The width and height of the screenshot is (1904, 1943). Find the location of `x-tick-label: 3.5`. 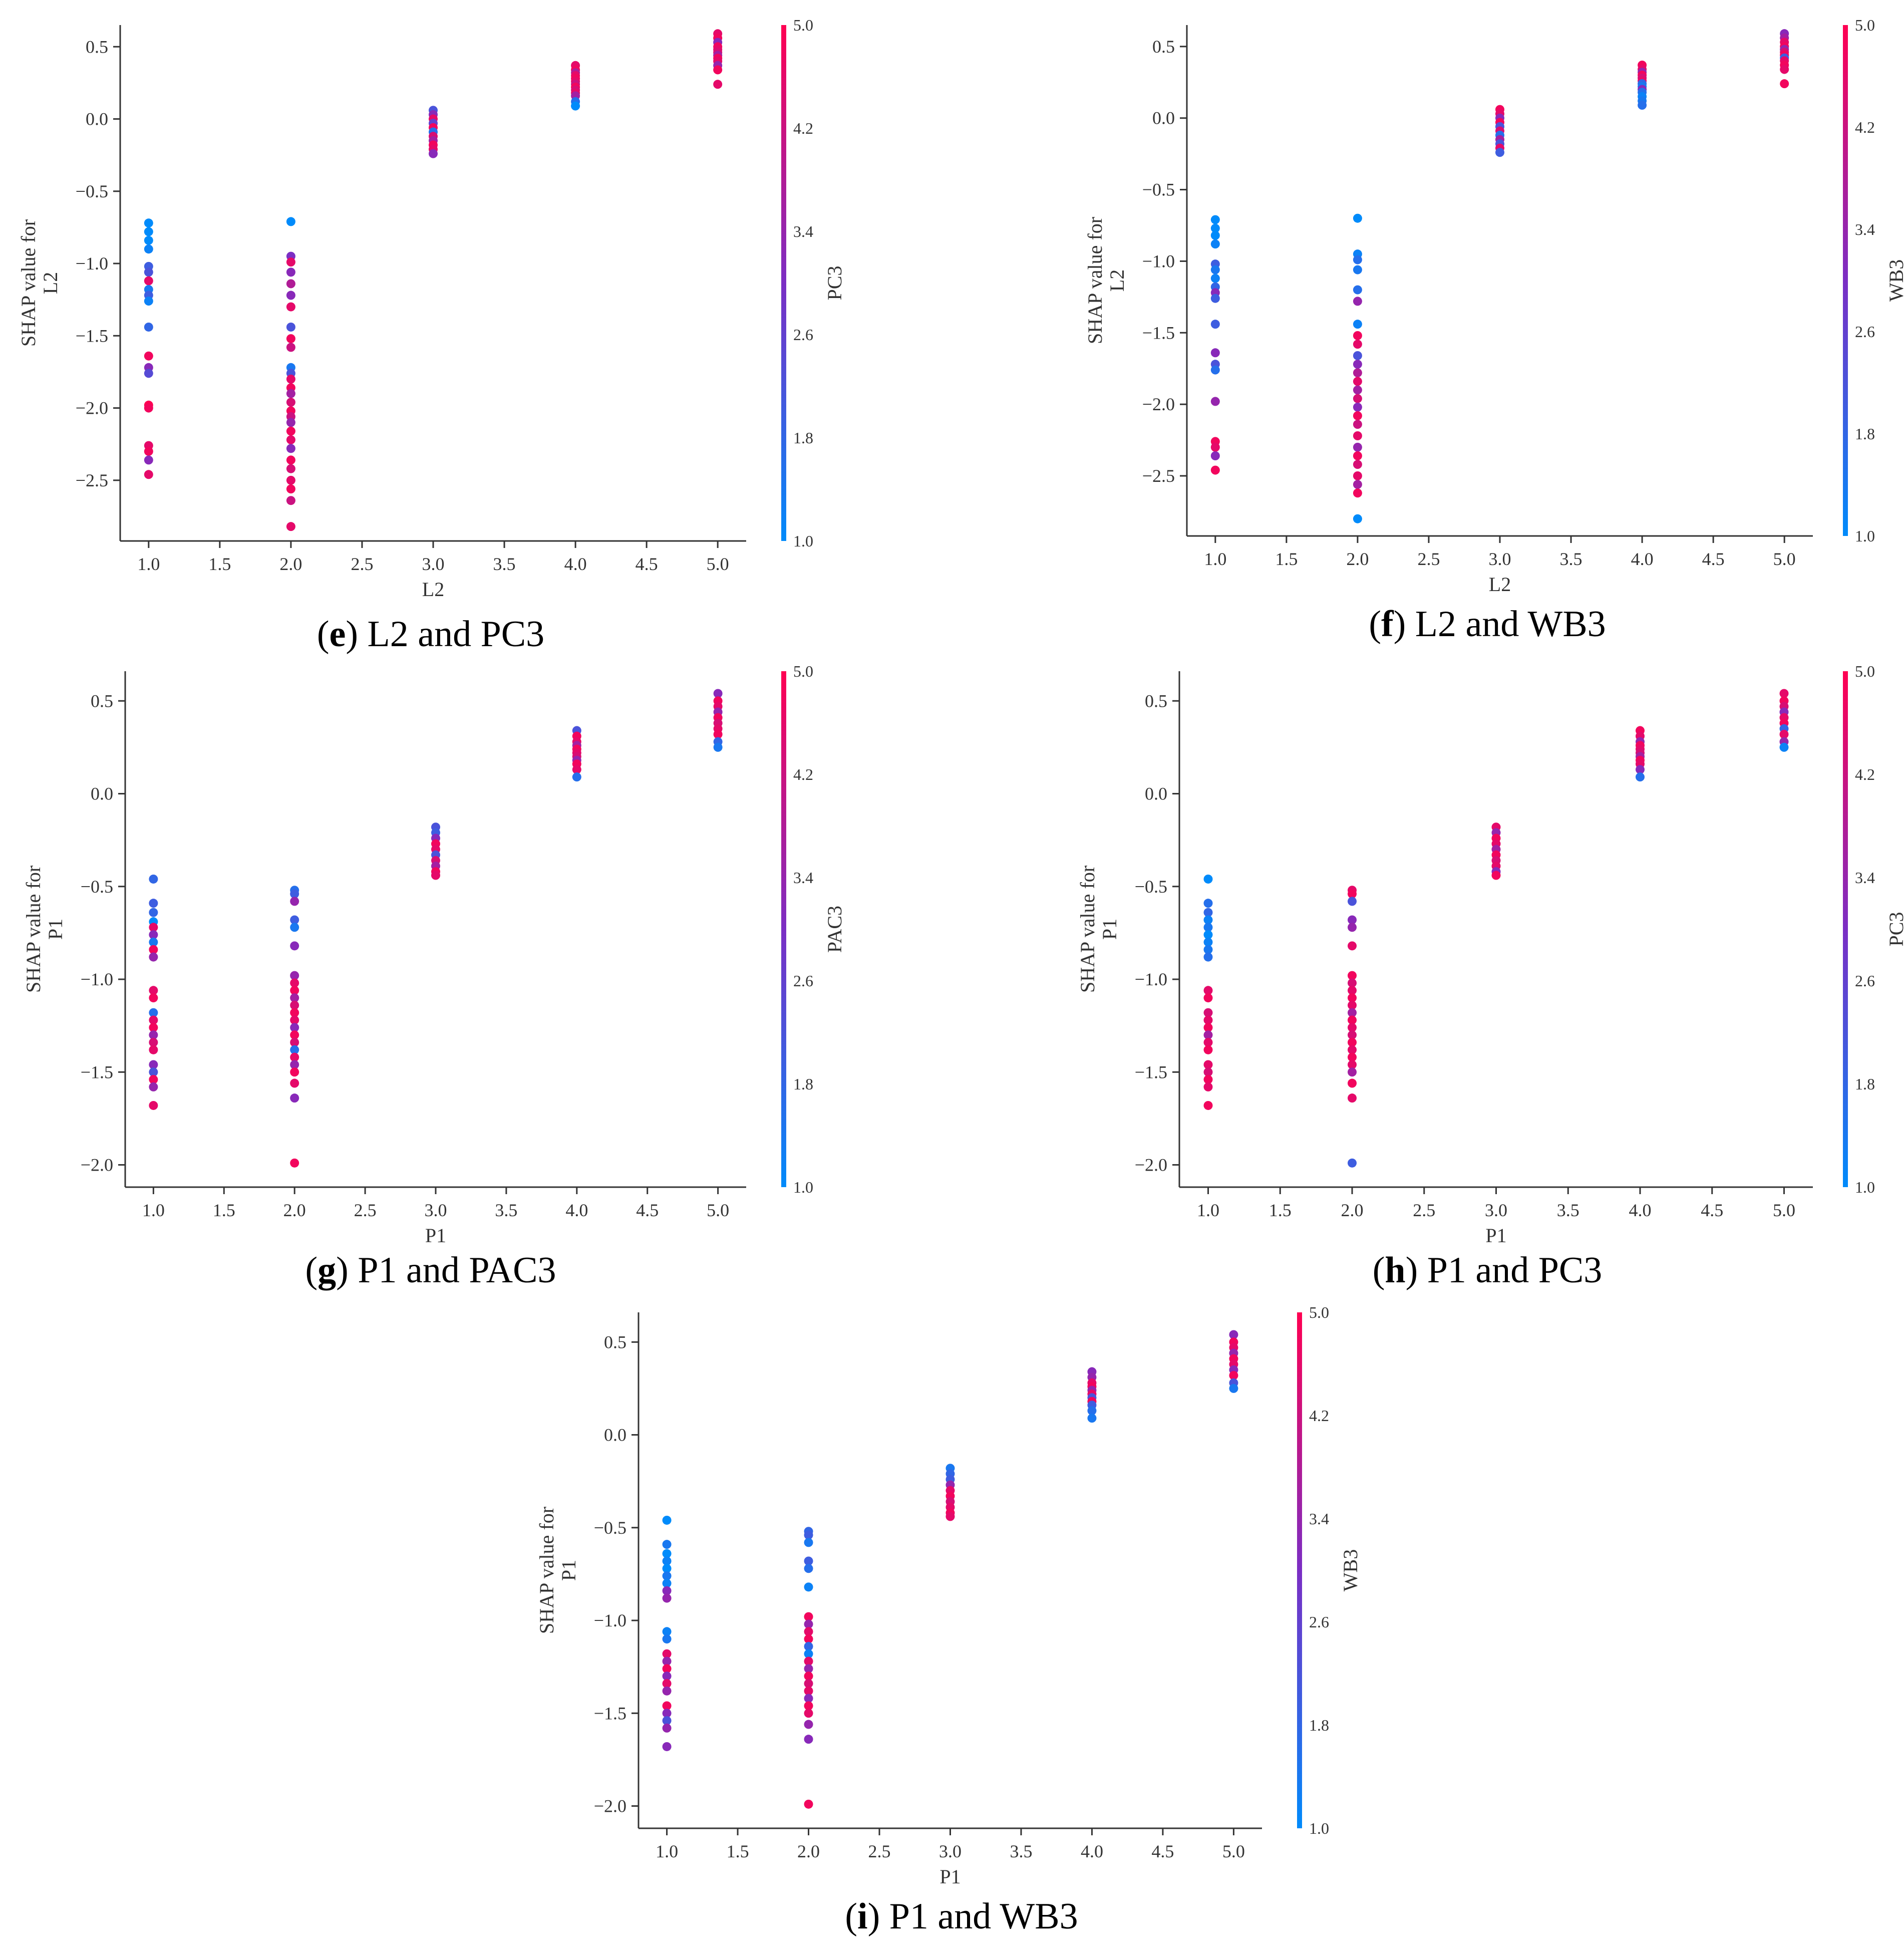

x-tick-label: 3.5 is located at coordinates (1021, 1851).